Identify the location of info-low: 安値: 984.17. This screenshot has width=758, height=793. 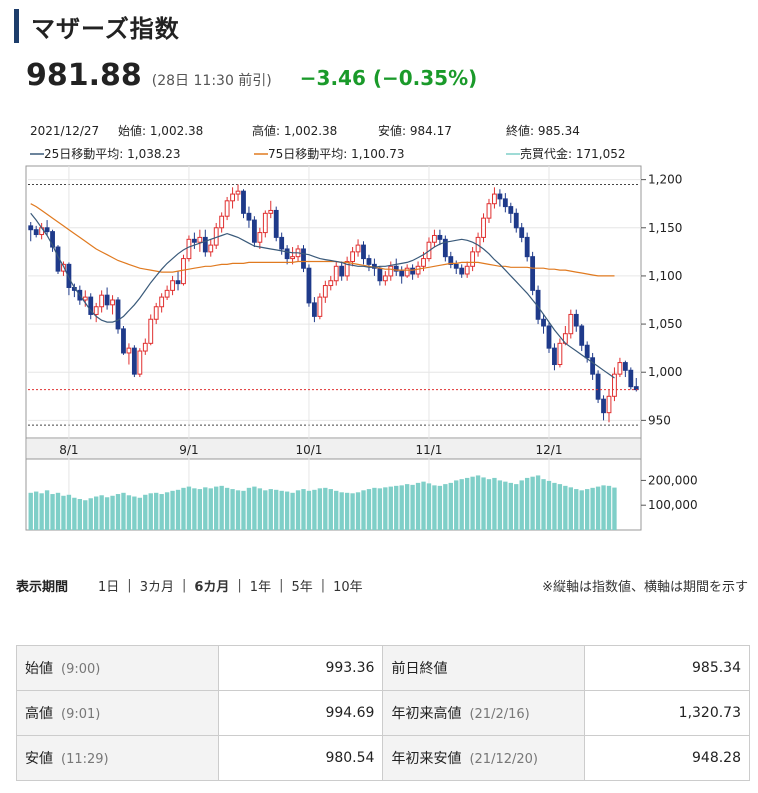
(415, 130).